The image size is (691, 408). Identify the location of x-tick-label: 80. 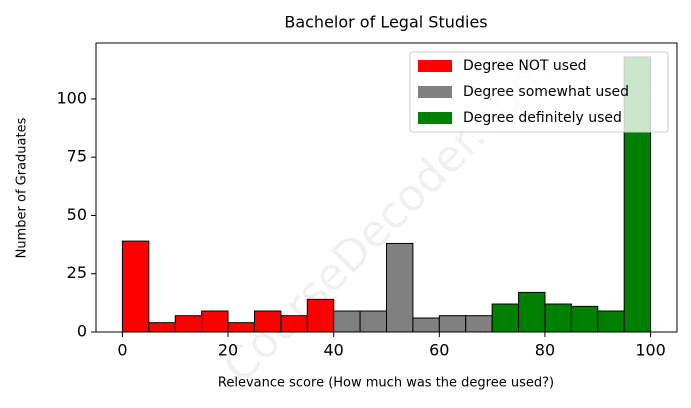
(545, 350).